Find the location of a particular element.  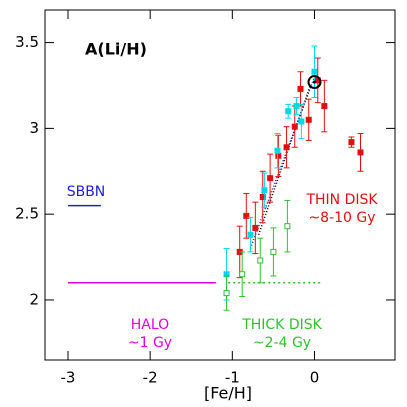

annotation: THICK DISK is located at coordinates (281, 325).